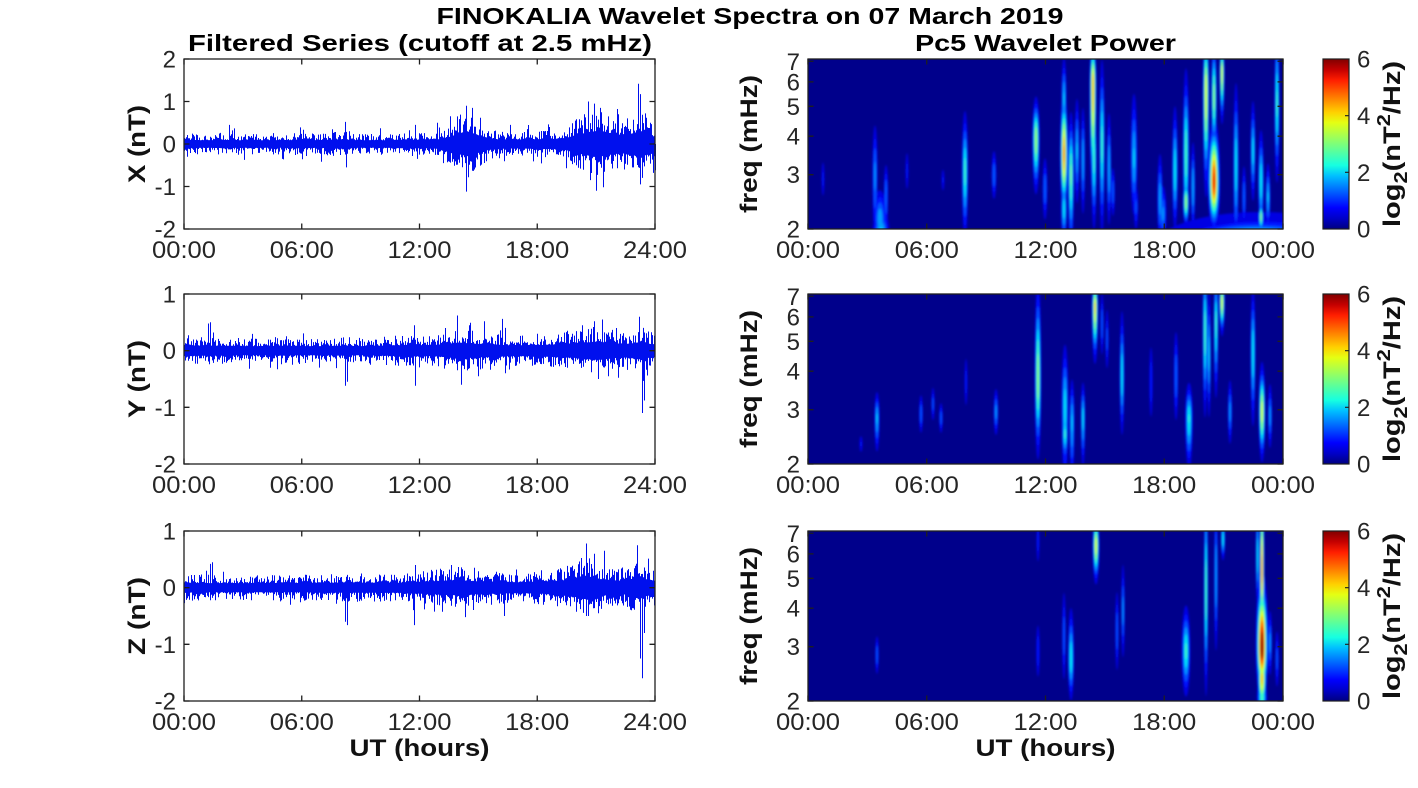 The image size is (1418, 788). I want to click on svg-text: X (nT), so click(137, 144).